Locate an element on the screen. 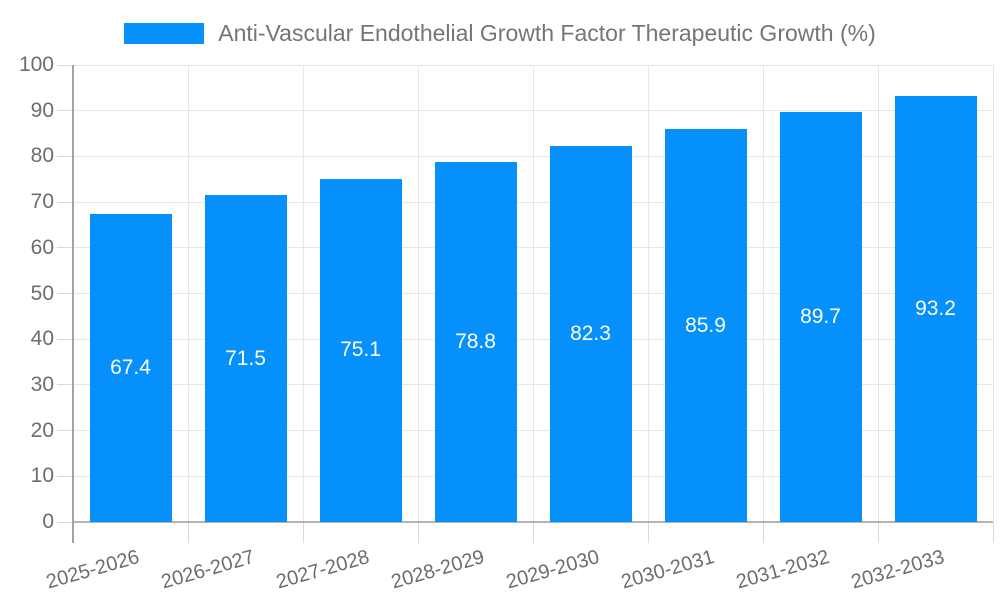  x-axis-line is located at coordinates (533, 522).